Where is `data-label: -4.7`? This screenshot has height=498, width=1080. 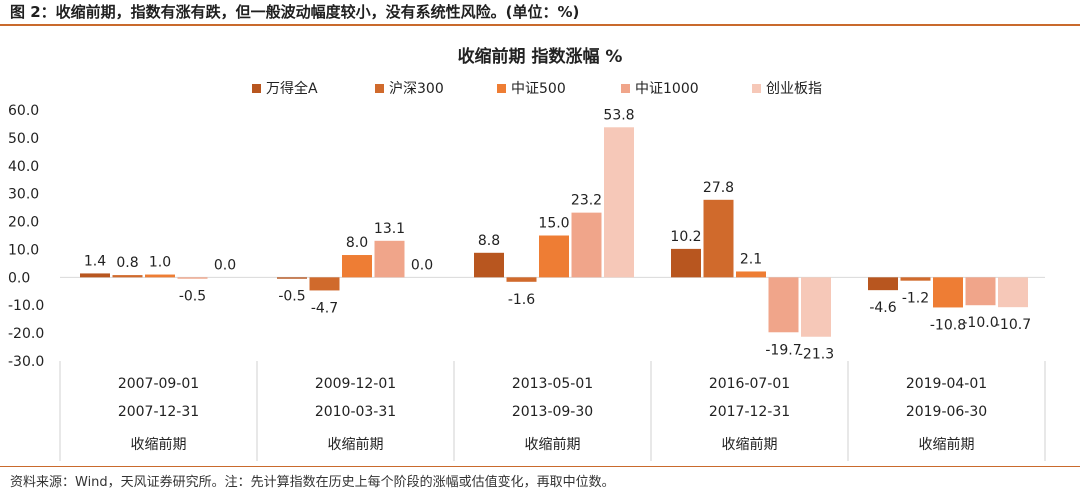
data-label: -4.7 is located at coordinates (324, 308).